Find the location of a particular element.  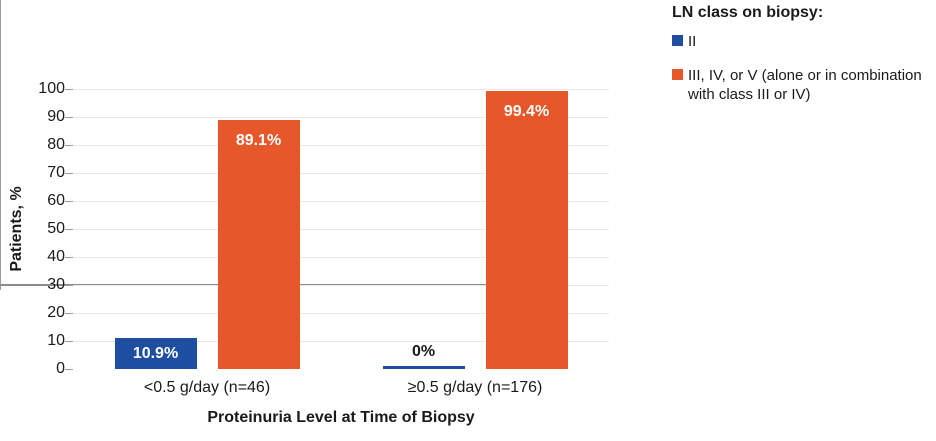

y-tick-label: 10 is located at coordinates (56, 340).